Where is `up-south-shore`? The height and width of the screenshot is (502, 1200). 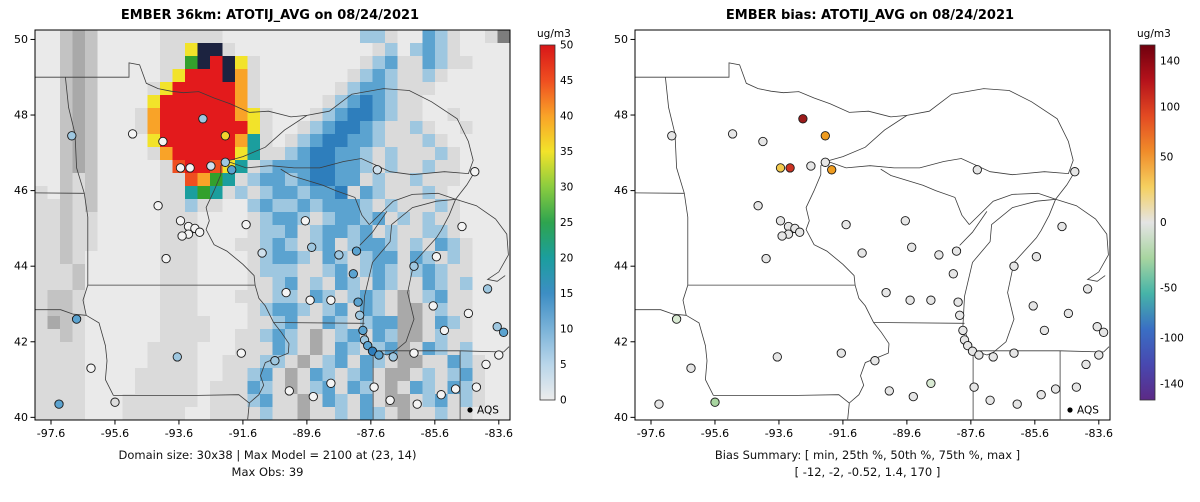 up-south-shore is located at coordinates (422, 198).